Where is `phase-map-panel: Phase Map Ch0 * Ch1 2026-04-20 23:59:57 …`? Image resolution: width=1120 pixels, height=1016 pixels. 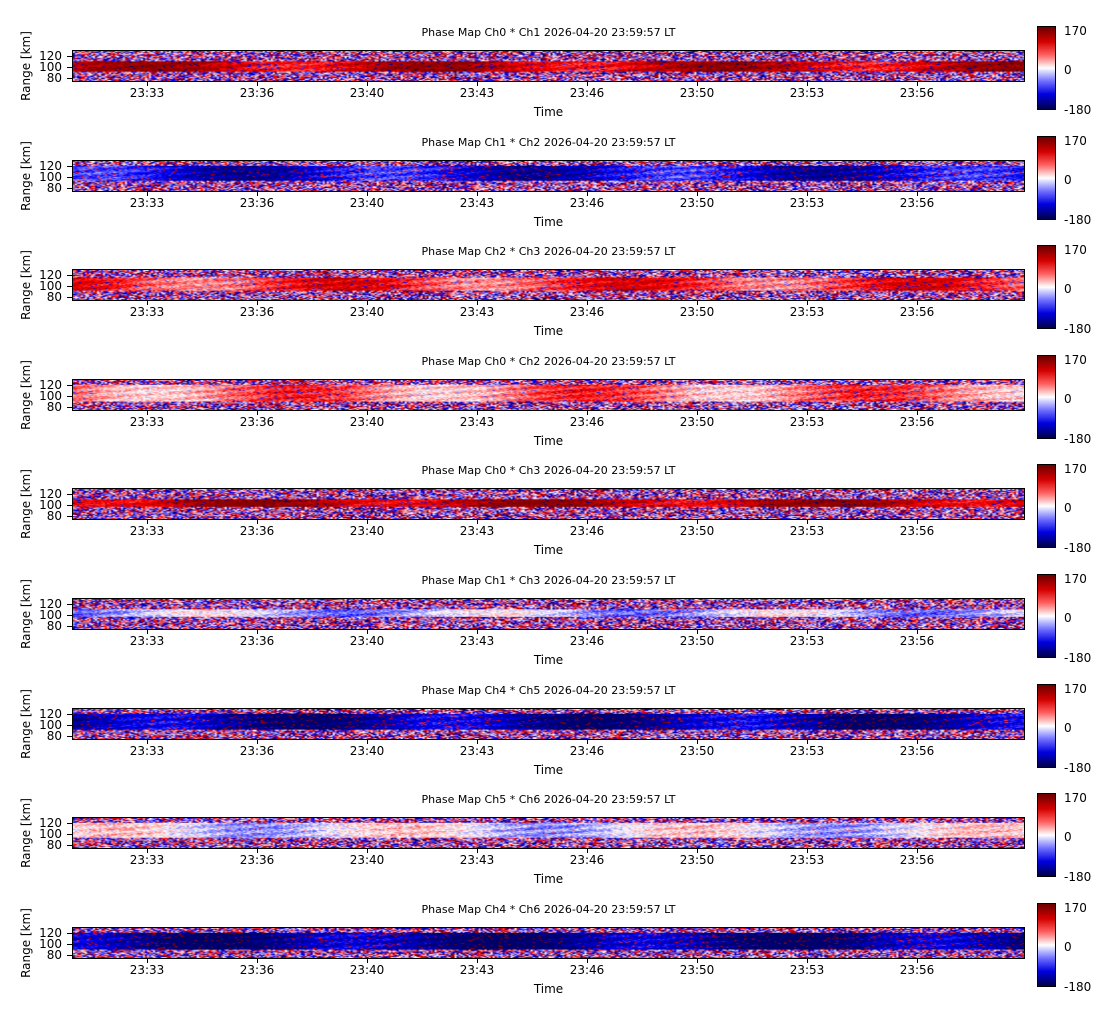 phase-map-panel: Phase Map Ch0 * Ch1 2026-04-20 23:59:57 … is located at coordinates (560, 59).